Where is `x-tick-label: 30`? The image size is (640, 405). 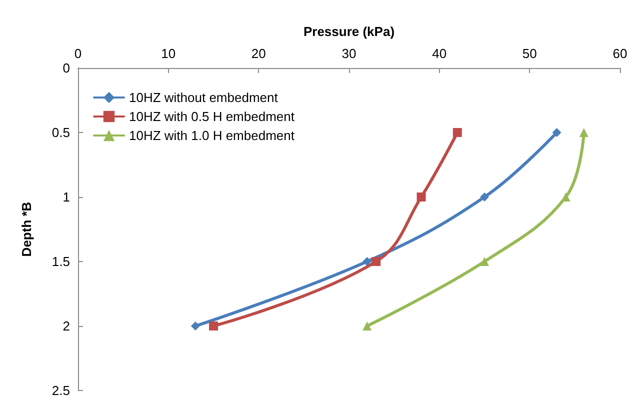 x-tick-label: 30 is located at coordinates (349, 53).